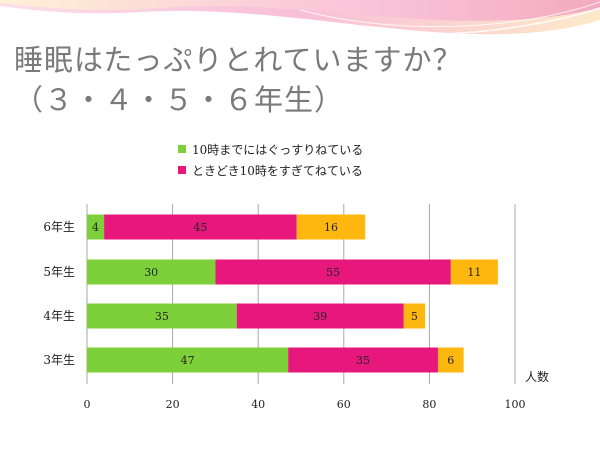 The height and width of the screenshot is (450, 600). I want to click on category-label-2: 4年生, so click(59, 316).